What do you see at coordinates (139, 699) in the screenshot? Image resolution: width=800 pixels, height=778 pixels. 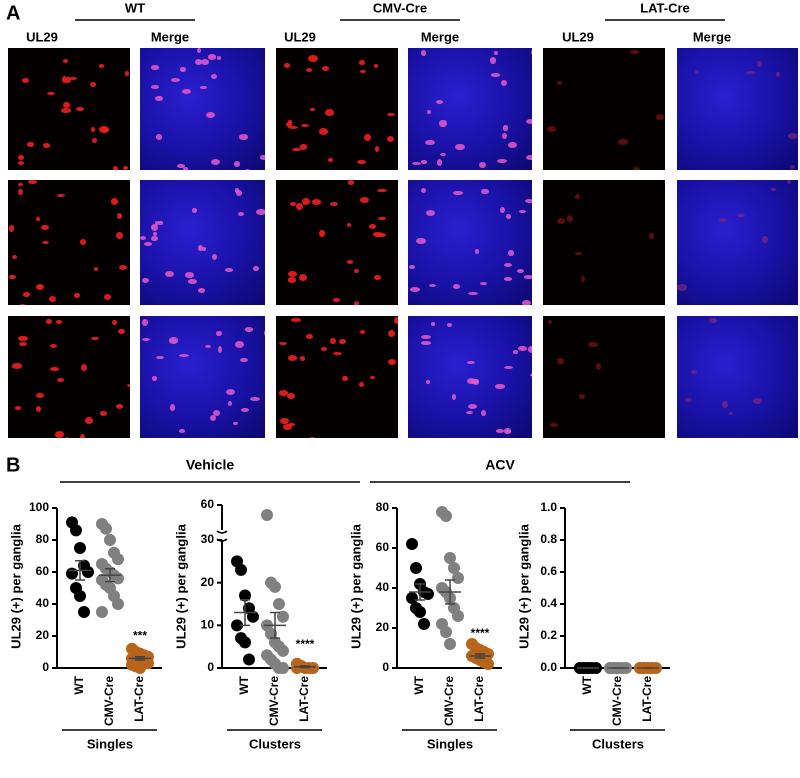 I see `x-tick-label: LAT-Cre` at bounding box center [139, 699].